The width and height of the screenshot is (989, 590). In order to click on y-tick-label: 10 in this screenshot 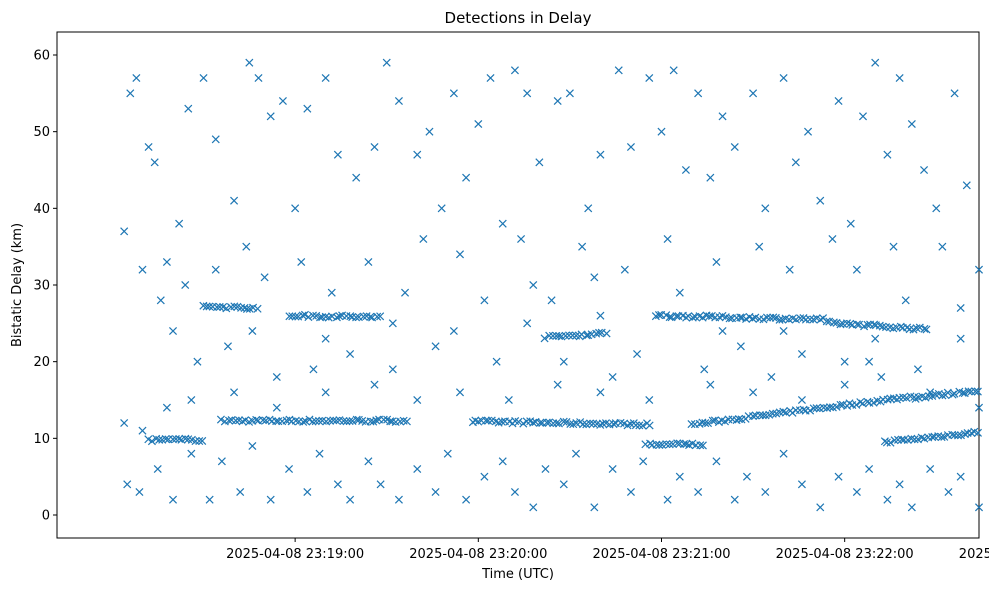, I will do `click(41, 439)`.